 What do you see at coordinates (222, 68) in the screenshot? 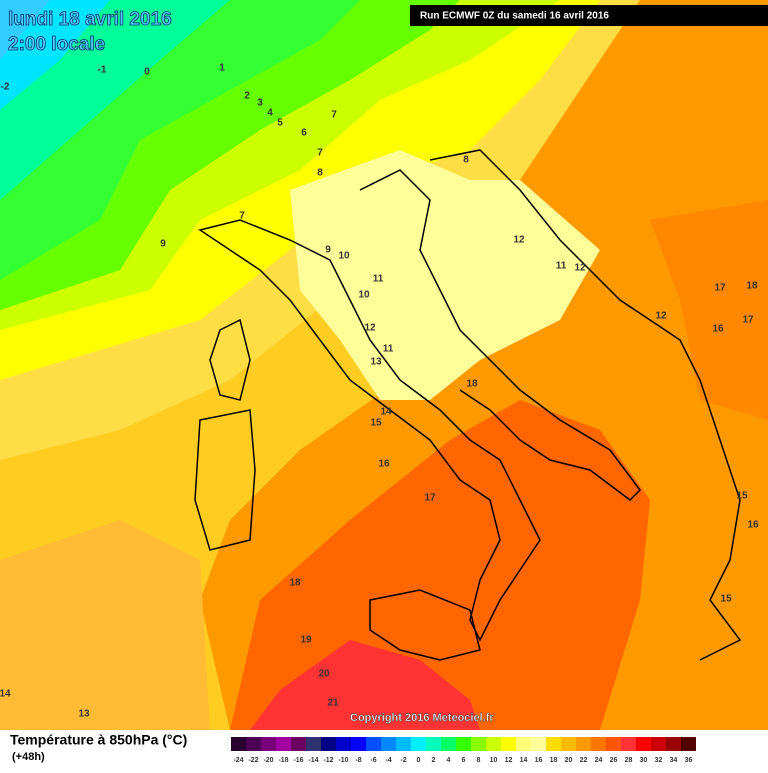
I see `contour-label: 1` at bounding box center [222, 68].